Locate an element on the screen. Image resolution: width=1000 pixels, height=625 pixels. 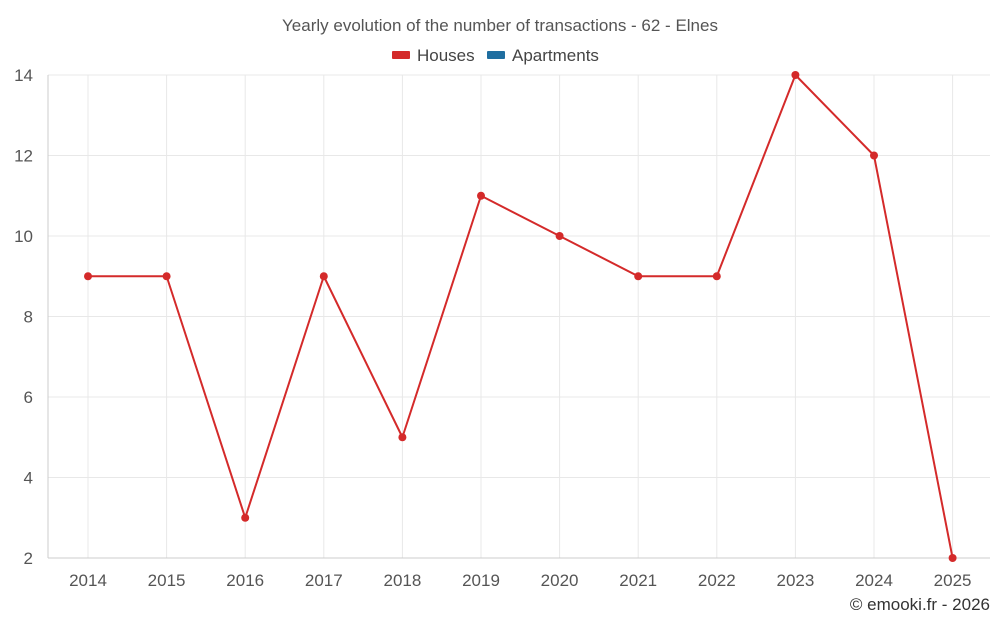
y-tick-label-4: 4 is located at coordinates (28, 478).